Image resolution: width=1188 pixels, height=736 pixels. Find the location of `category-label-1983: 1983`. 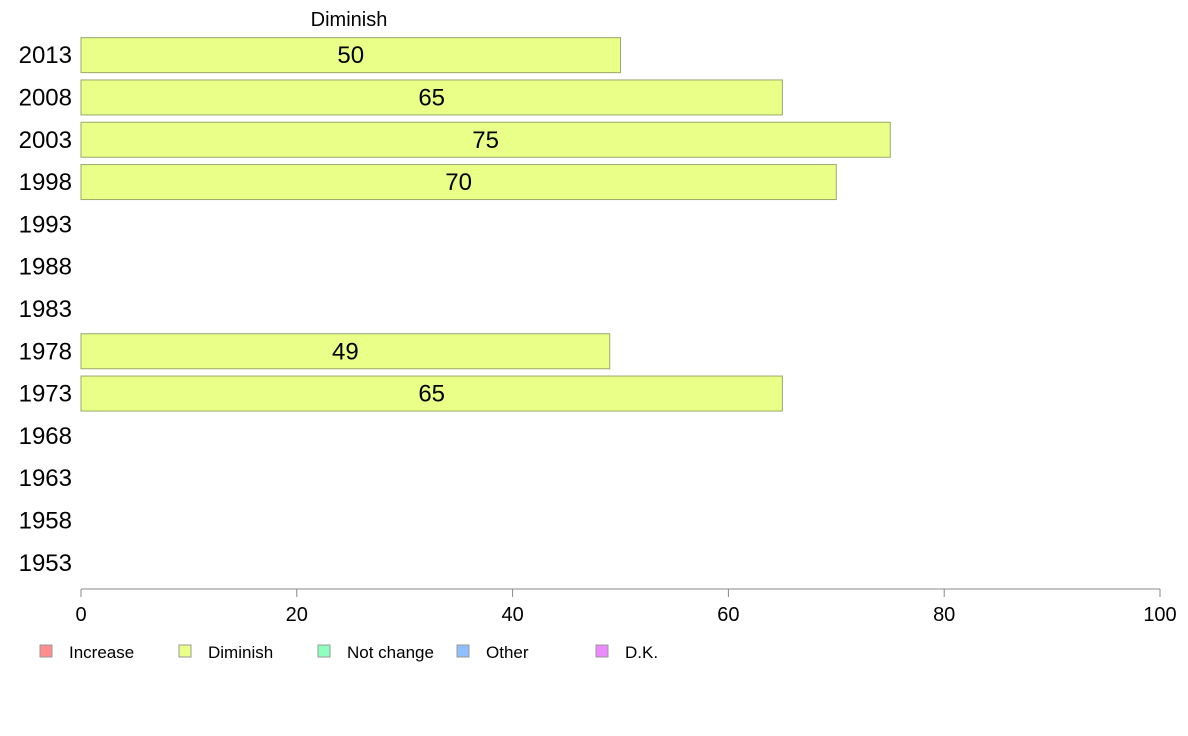

category-label-1983: 1983 is located at coordinates (45, 309).